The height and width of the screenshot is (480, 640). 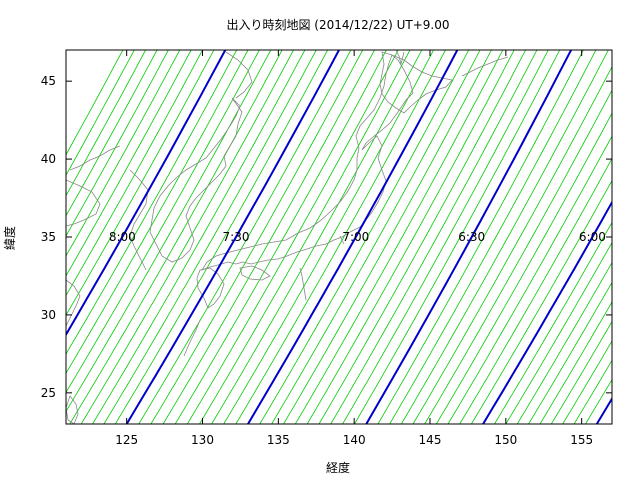 I want to click on chart-title: 出入り時刻地図 (2014/12/22) UT+9.00, so click(x=337, y=25).